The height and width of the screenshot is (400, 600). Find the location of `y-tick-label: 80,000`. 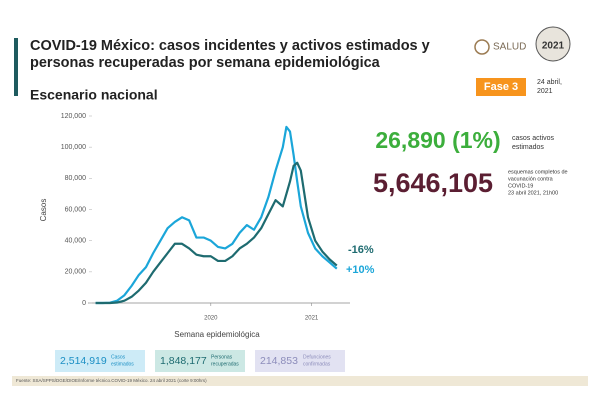

y-tick-label: 80,000 is located at coordinates (76, 178).